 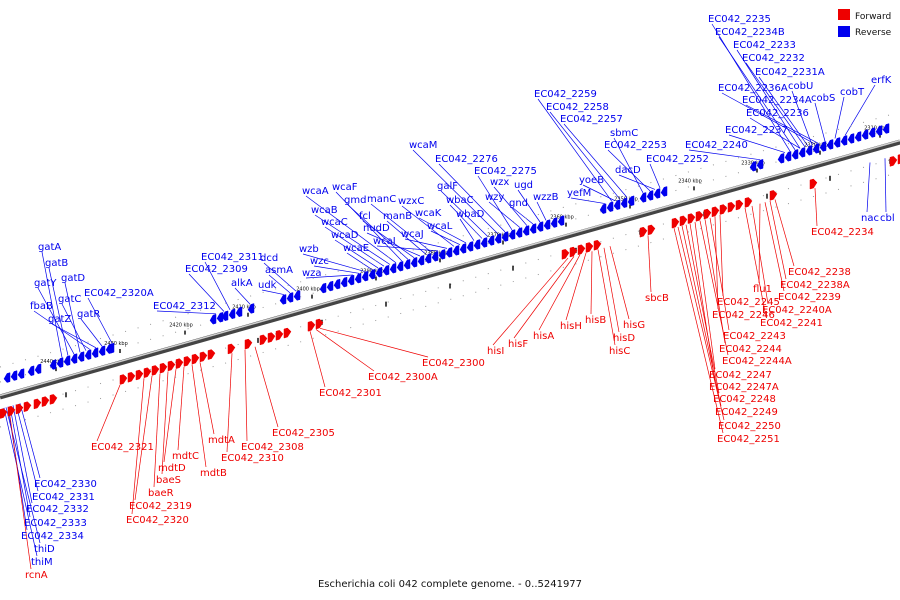 I want to click on gene-label-galf: galF, so click(x=447, y=186).